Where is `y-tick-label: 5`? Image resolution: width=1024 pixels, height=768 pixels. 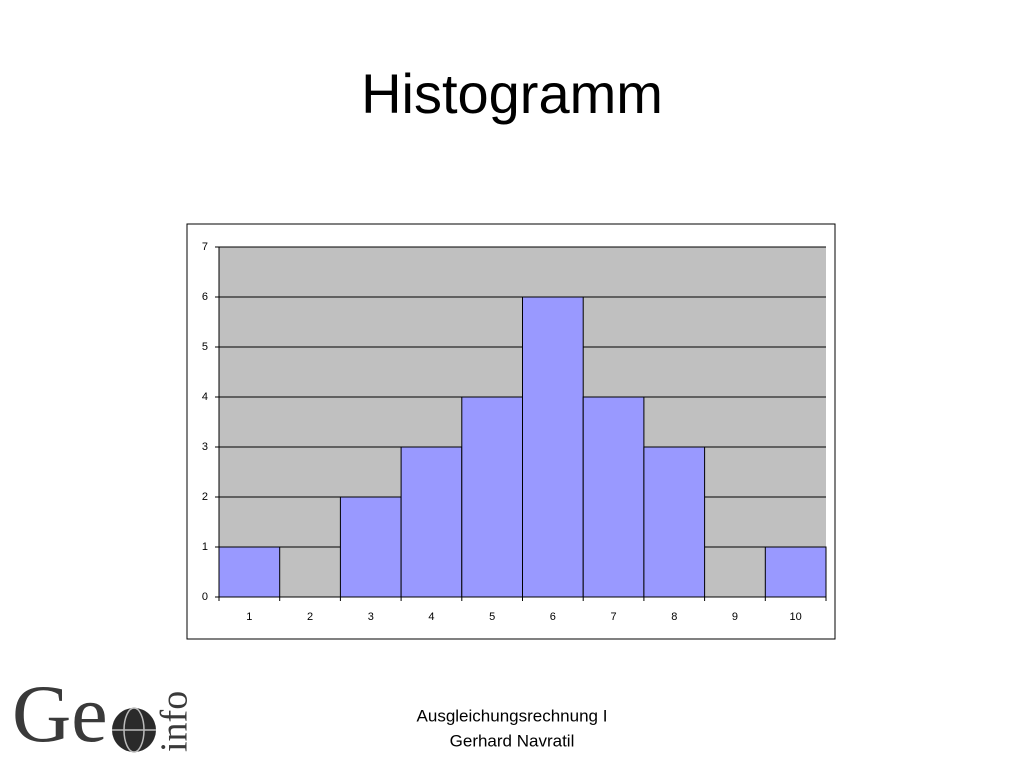
y-tick-label: 5 is located at coordinates (205, 347).